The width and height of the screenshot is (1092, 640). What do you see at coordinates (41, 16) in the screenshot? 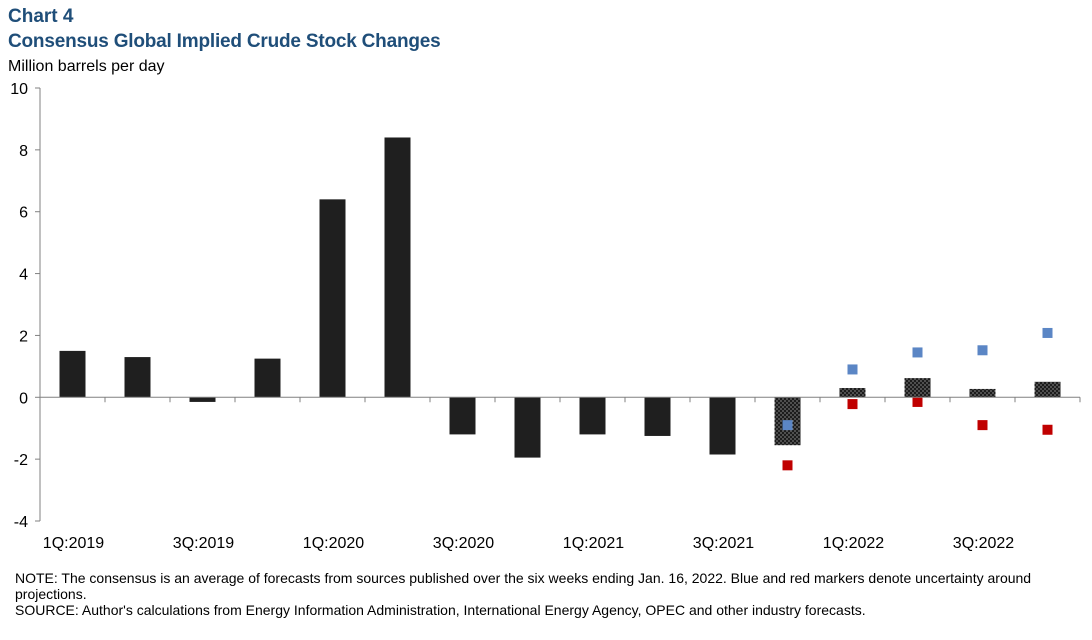
I see `chart-label: Chart 4` at bounding box center [41, 16].